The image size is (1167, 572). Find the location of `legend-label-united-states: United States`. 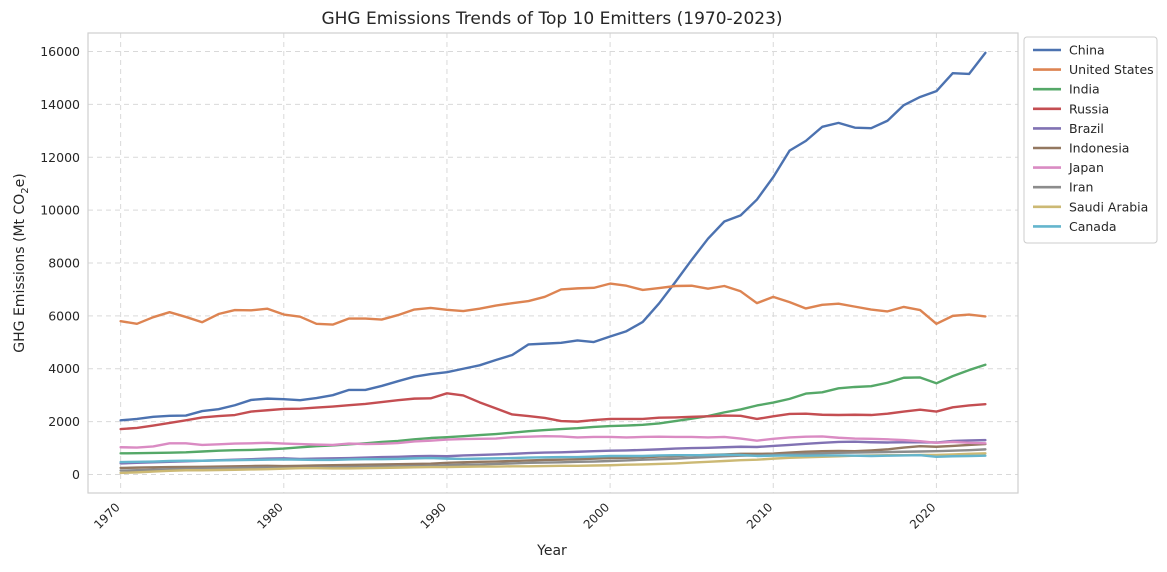

legend-label-united-states: United States is located at coordinates (1111, 69).